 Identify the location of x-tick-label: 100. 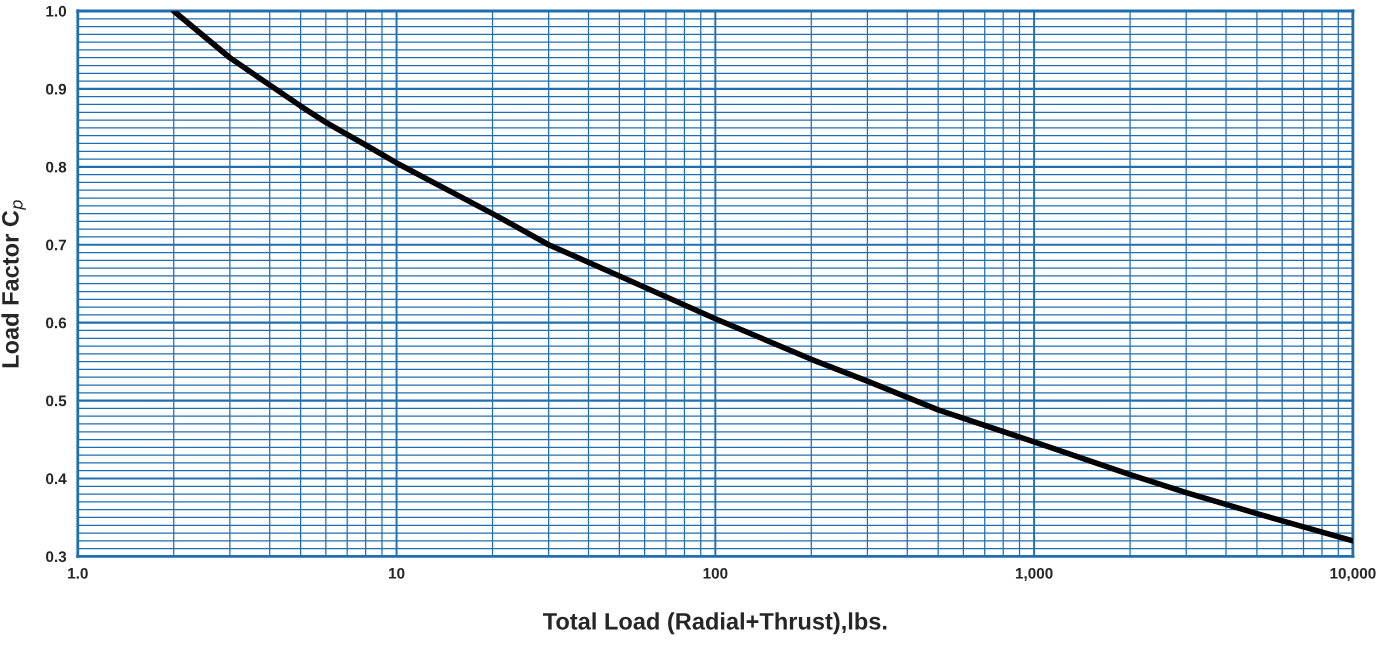
(715, 573).